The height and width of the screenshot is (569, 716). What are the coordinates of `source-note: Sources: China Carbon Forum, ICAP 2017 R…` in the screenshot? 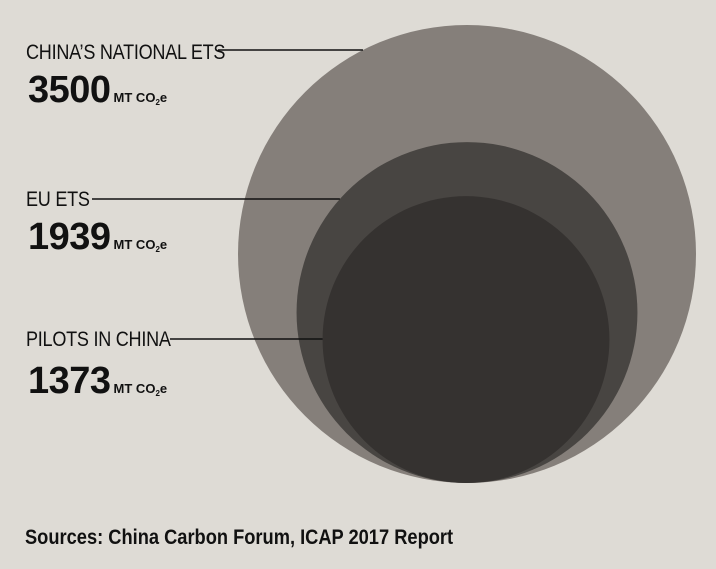 It's located at (239, 537).